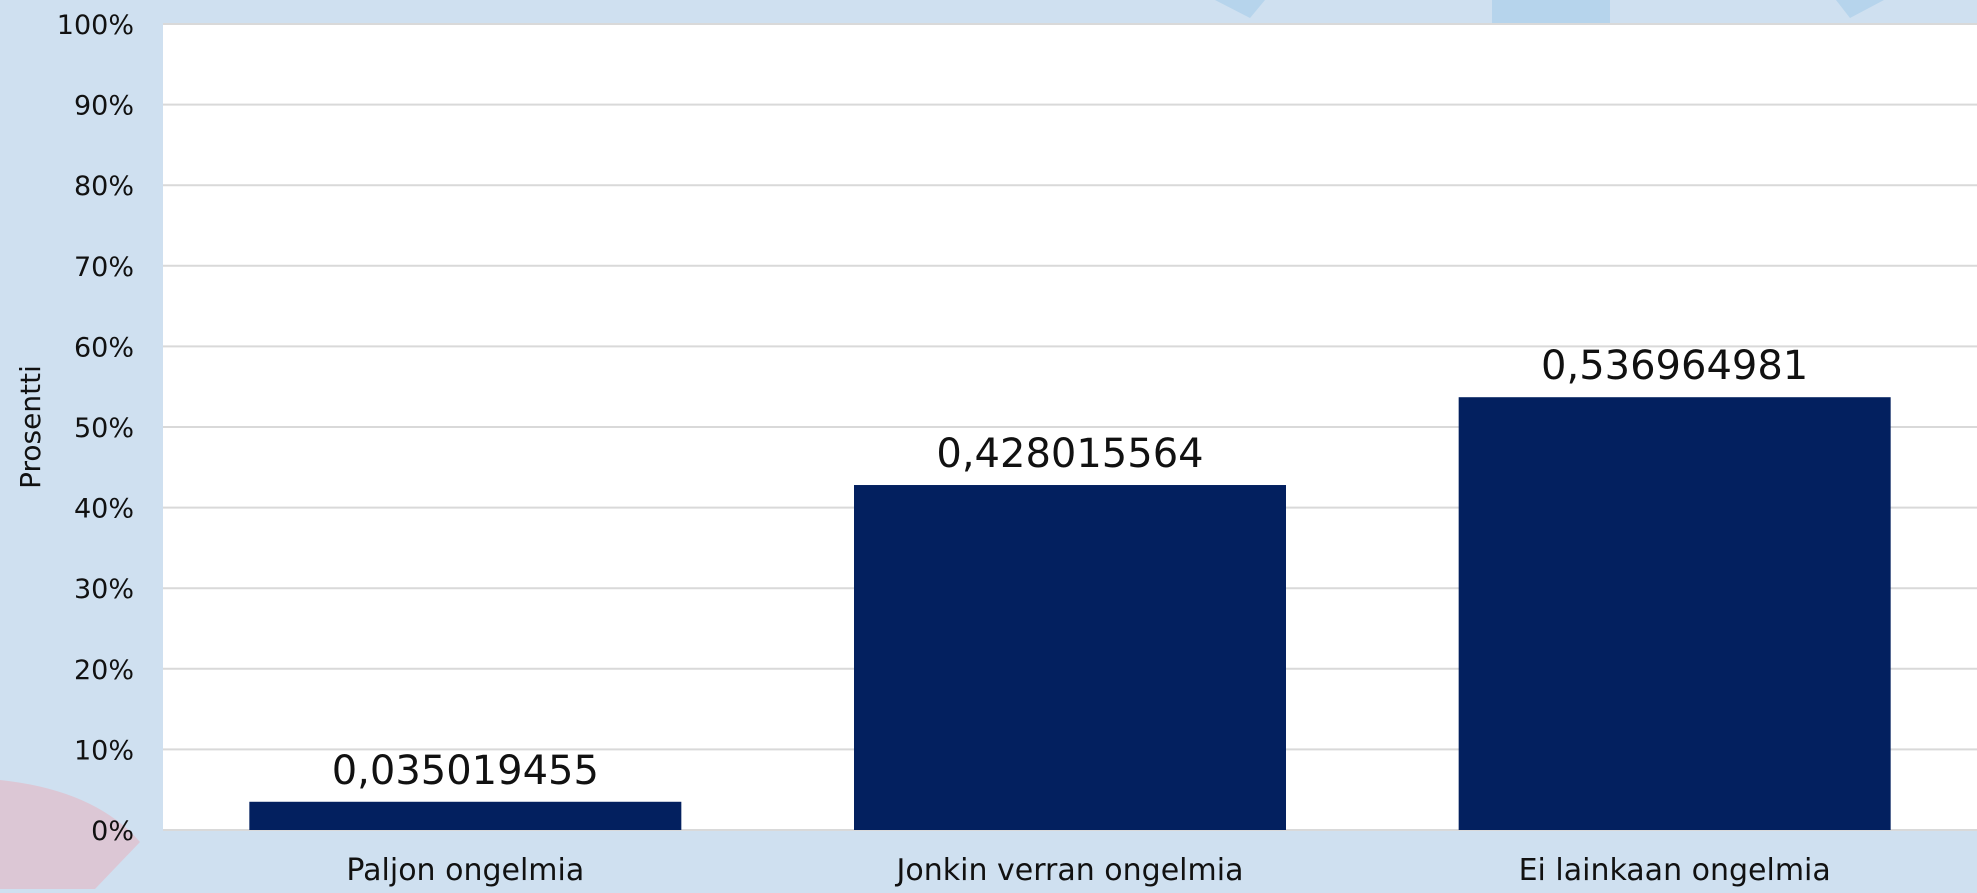 Image resolution: width=1977 pixels, height=893 pixels. I want to click on y-axis-label: Prosentti, so click(30, 427).